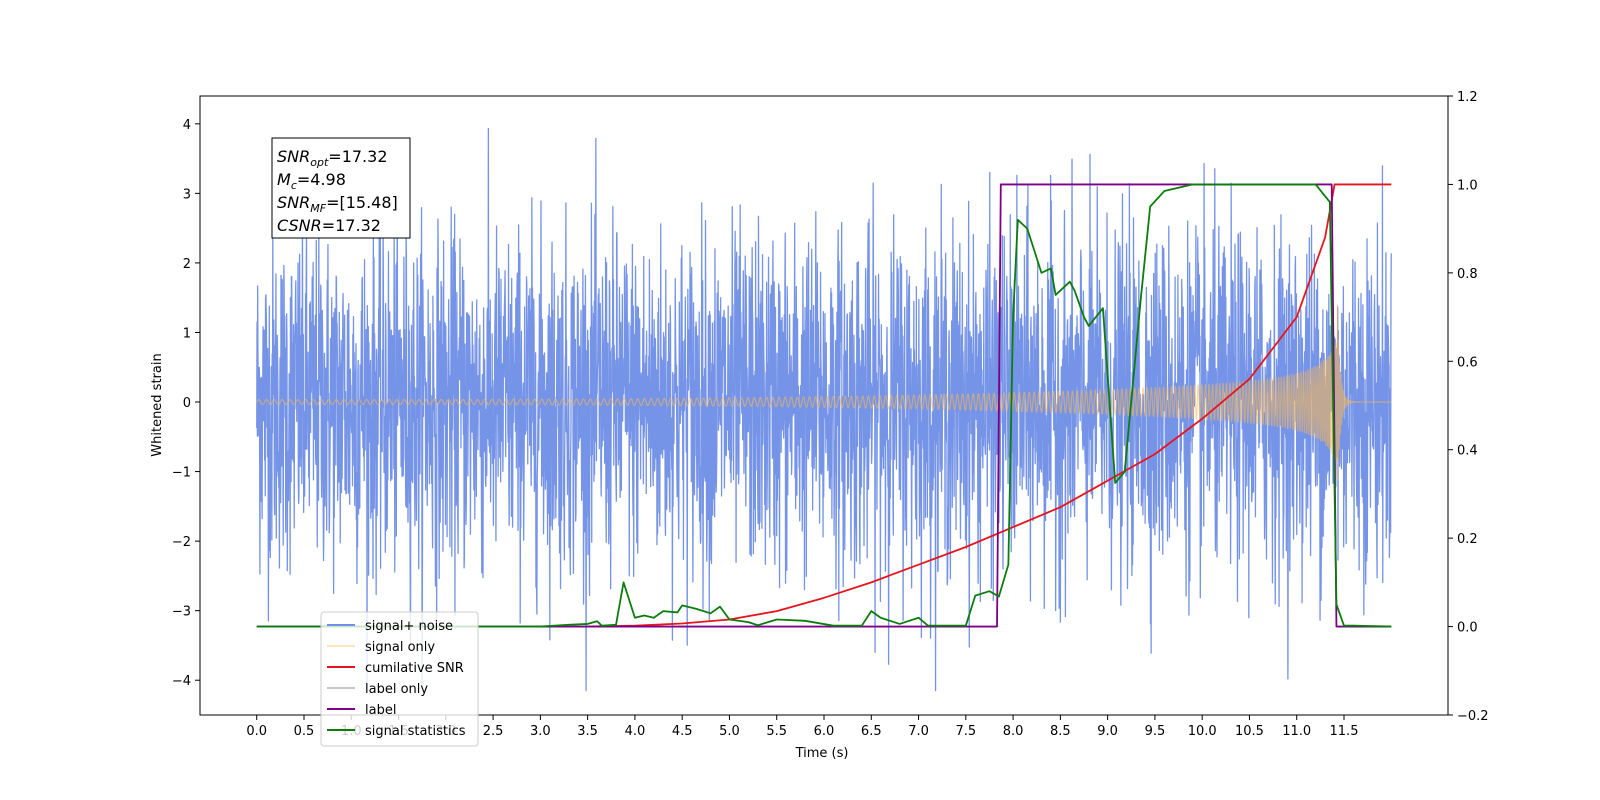 The width and height of the screenshot is (1600, 800). I want to click on x-tick-label: 0.5, so click(304, 731).